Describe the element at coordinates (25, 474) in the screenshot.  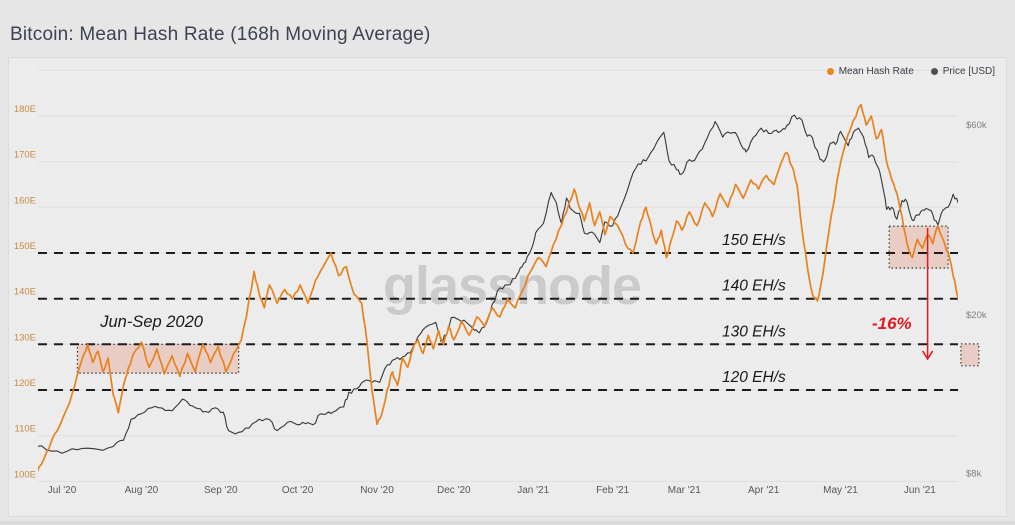
I see `left-axis-tick-label: 100E` at that location.